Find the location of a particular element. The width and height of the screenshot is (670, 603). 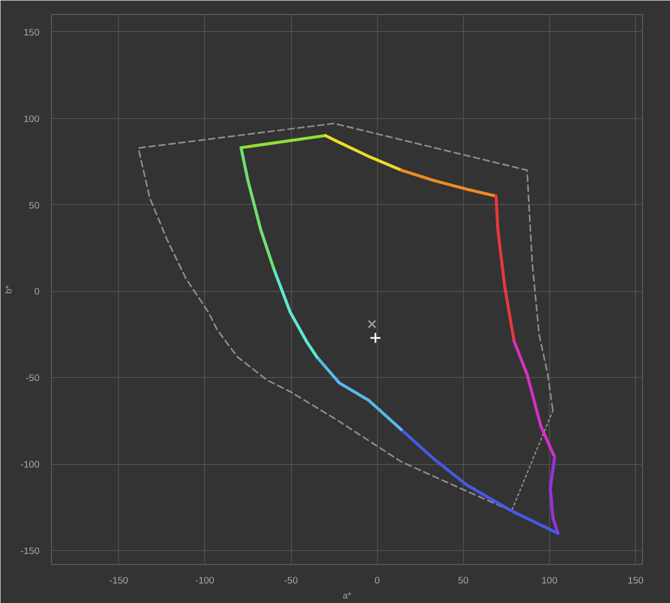

x-axis-title: a* is located at coordinates (347, 595).